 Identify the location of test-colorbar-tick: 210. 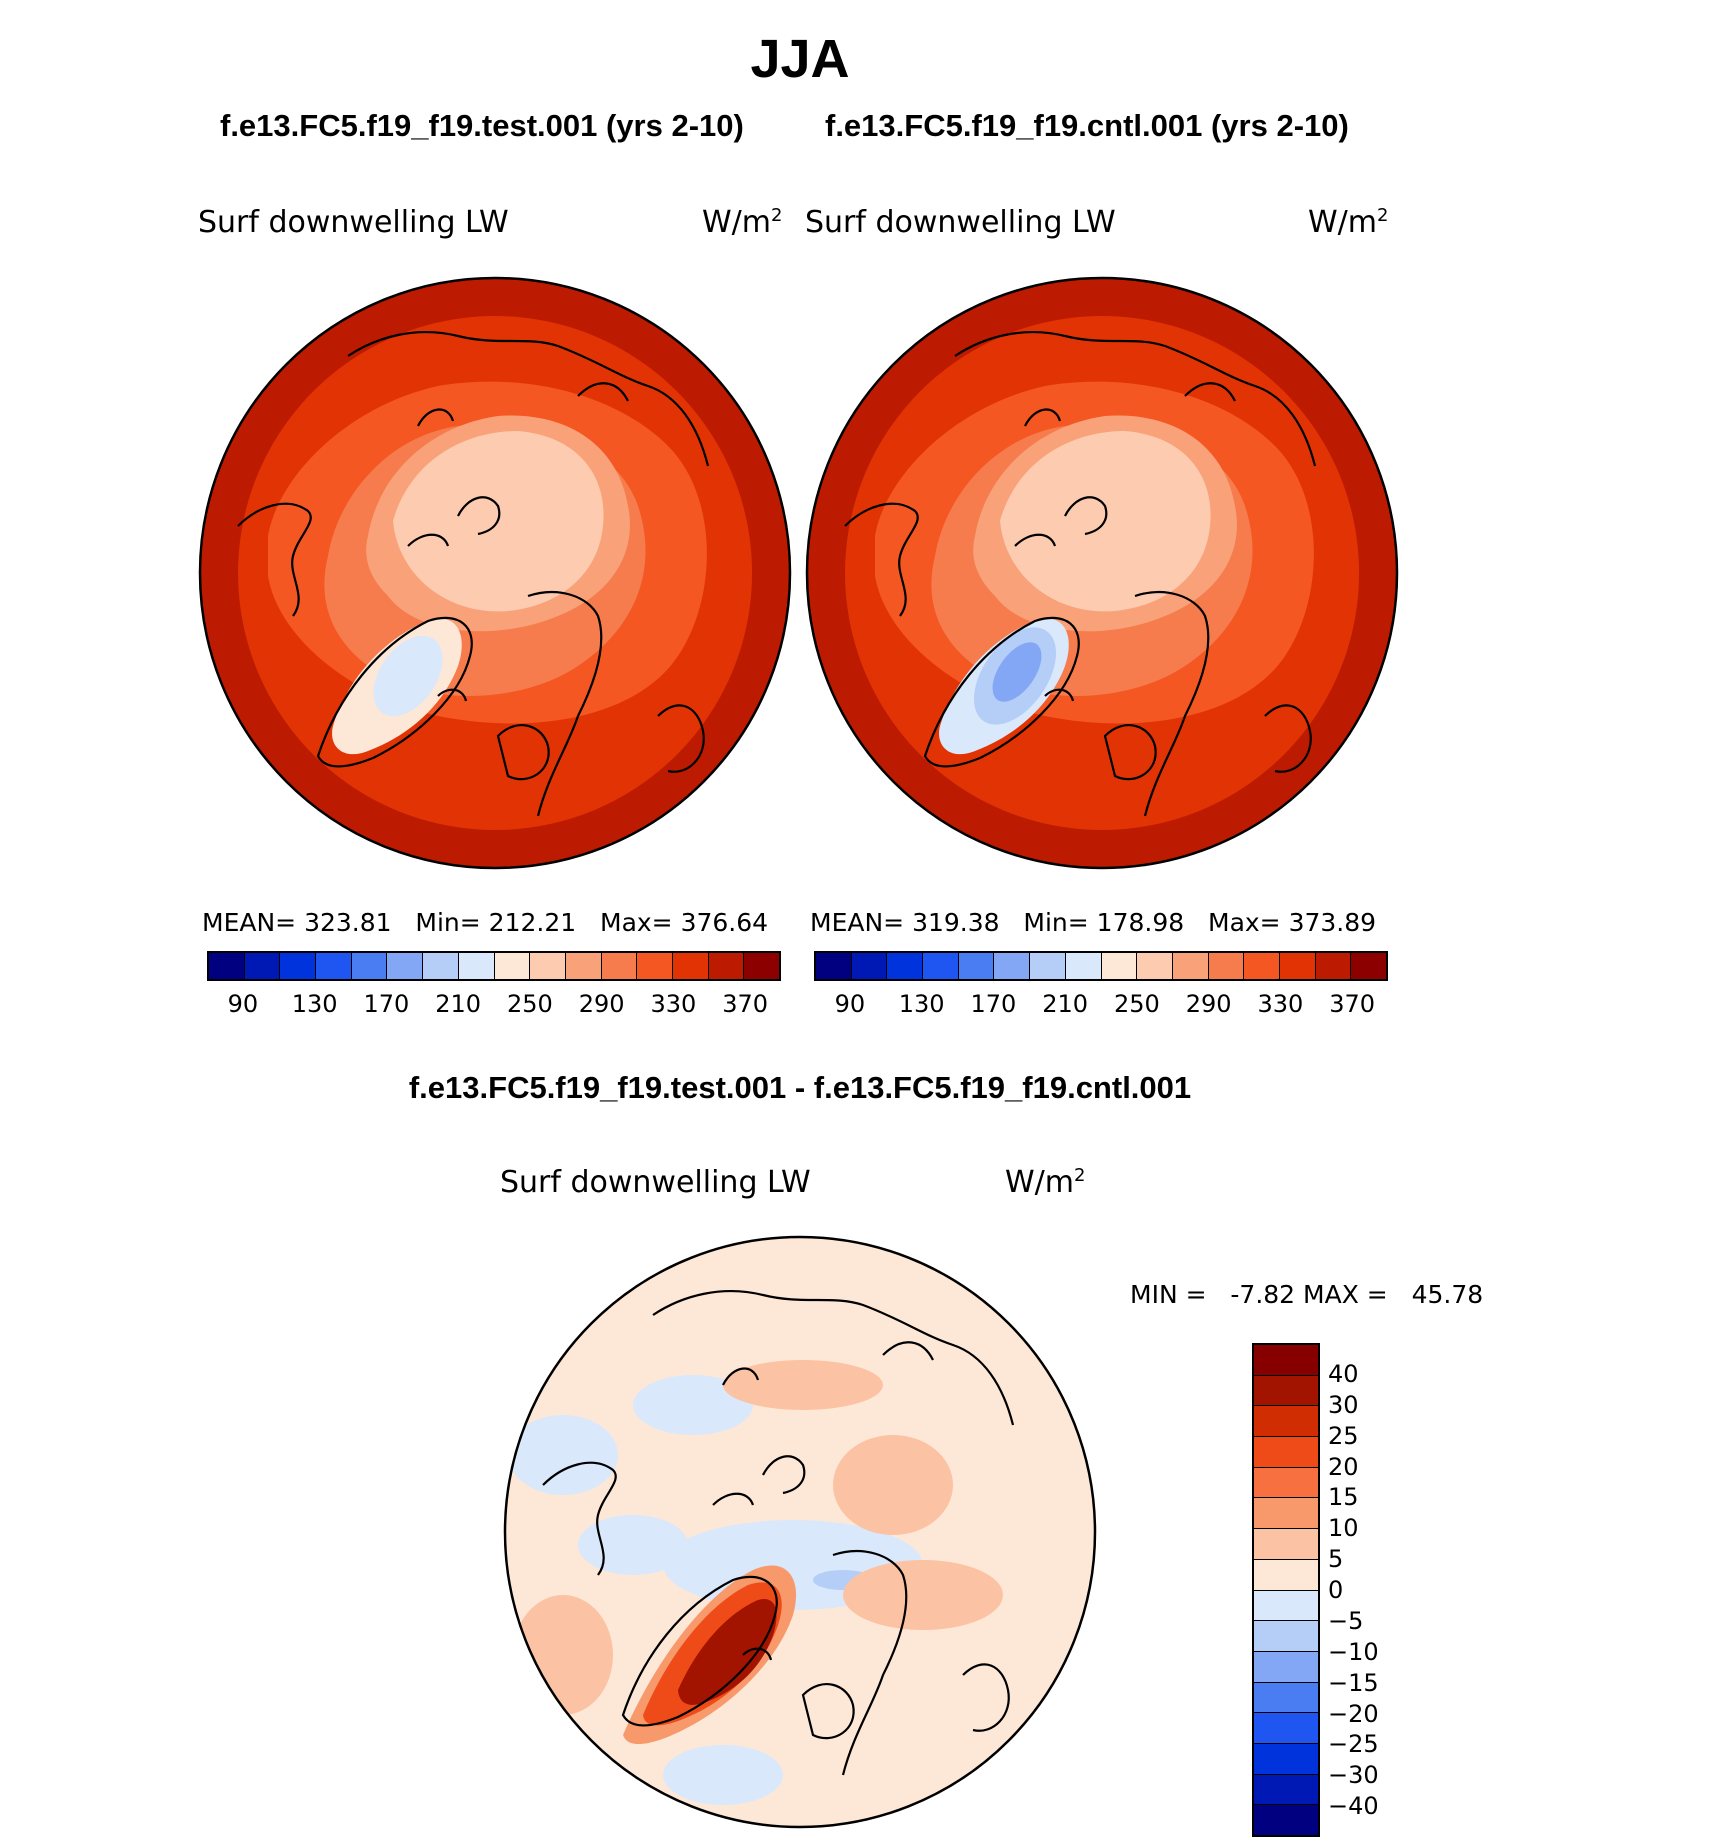
(458, 1004).